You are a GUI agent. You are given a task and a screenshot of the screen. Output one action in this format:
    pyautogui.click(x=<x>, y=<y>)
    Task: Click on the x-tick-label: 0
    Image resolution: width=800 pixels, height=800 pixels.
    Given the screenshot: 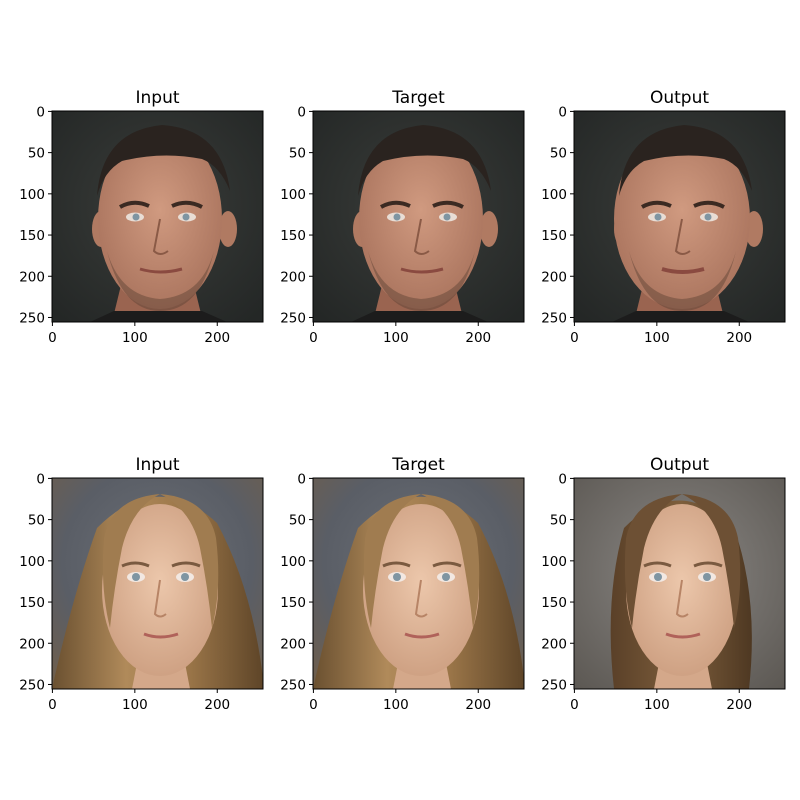 What is the action you would take?
    pyautogui.click(x=574, y=338)
    